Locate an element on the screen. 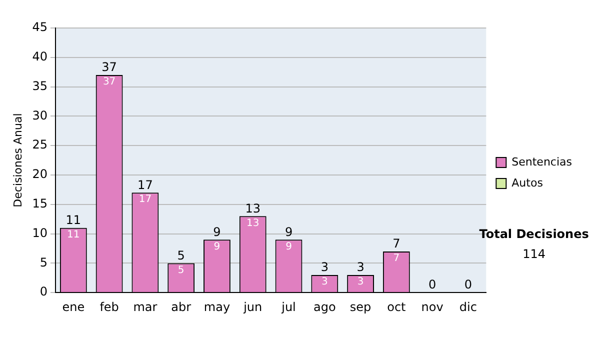 This screenshot has width=600, height=340. legend-label: Sentencias is located at coordinates (542, 161).